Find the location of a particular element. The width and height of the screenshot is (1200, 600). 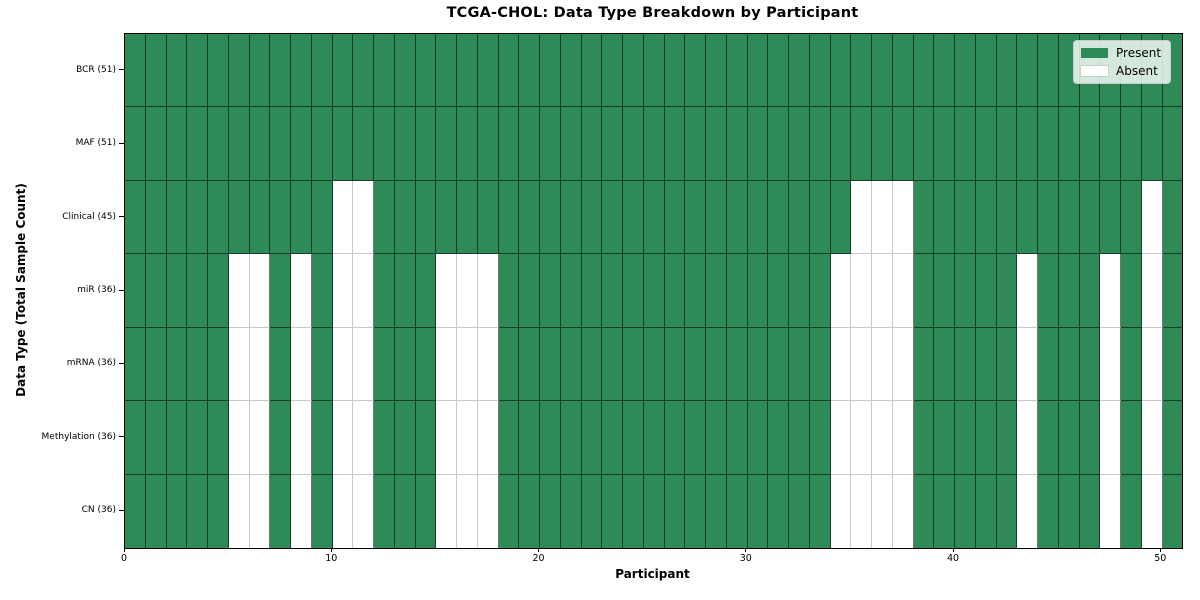

x-tick-label: 10 is located at coordinates (331, 558).